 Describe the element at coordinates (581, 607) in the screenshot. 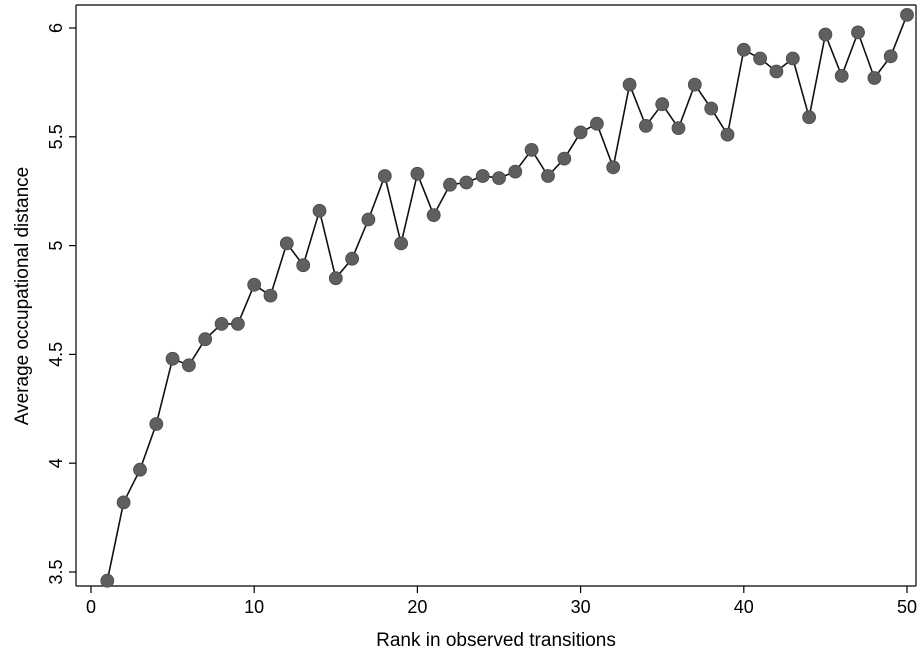

I see `x-tick-label: 30` at that location.